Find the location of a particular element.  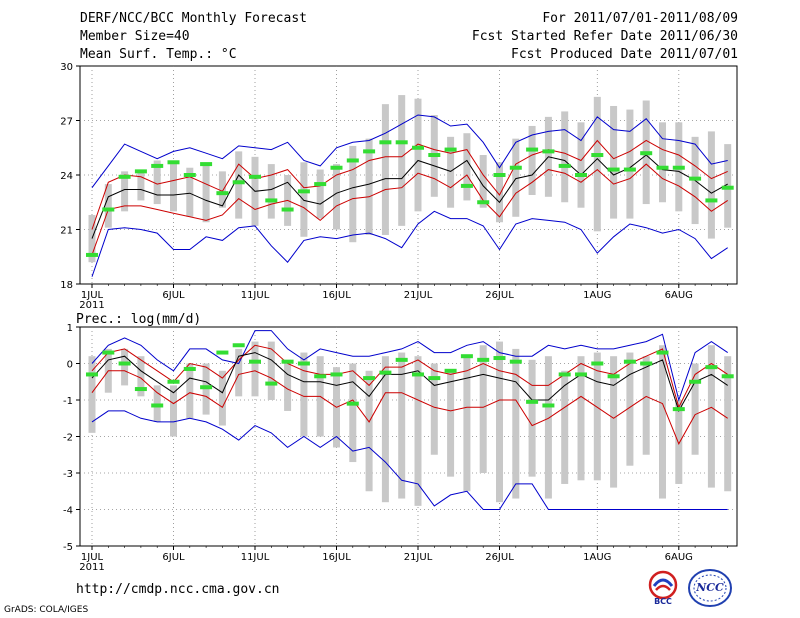

ncc-logo: NCC is located at coordinates (710, 588).